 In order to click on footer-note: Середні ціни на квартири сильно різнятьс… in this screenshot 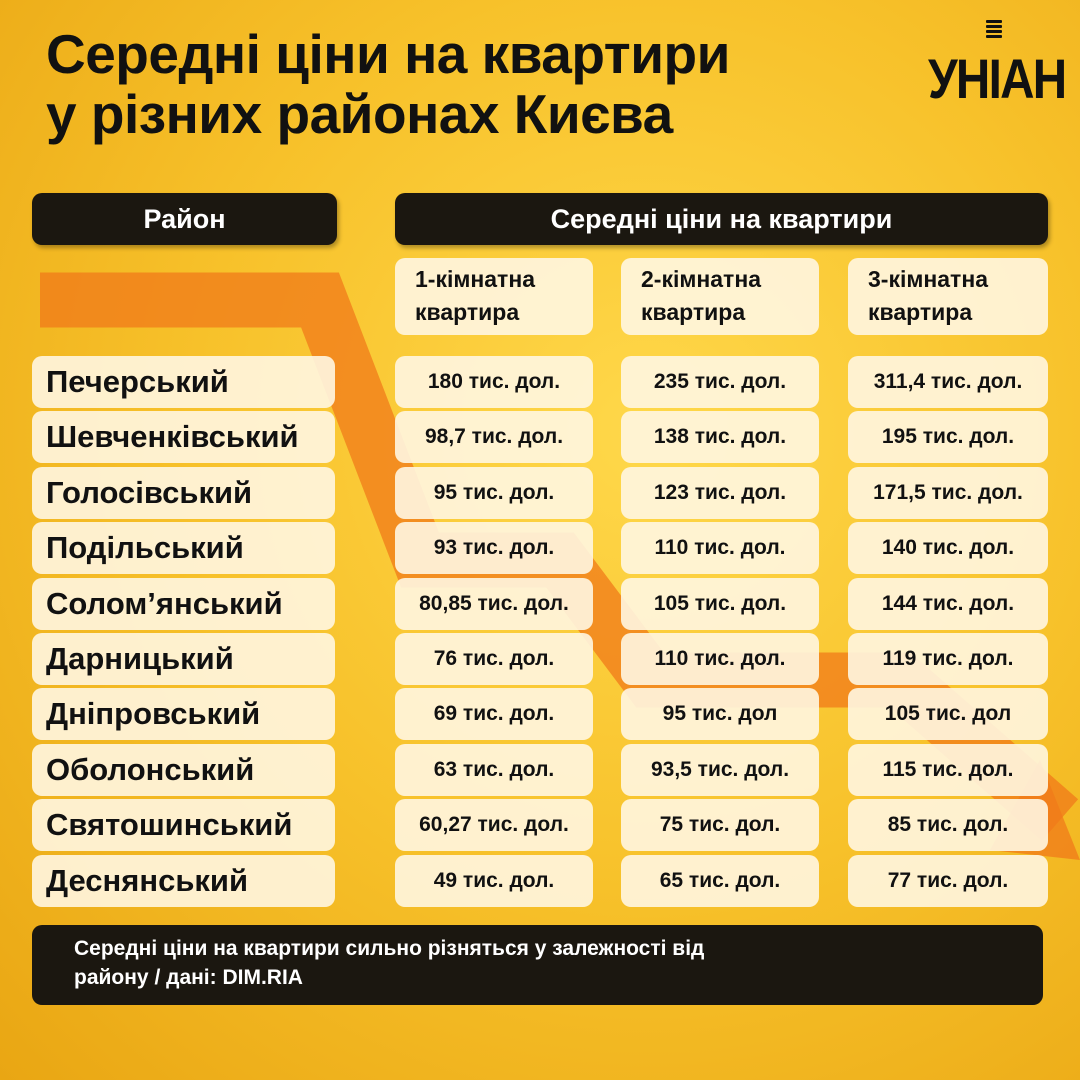, I will do `click(537, 965)`.